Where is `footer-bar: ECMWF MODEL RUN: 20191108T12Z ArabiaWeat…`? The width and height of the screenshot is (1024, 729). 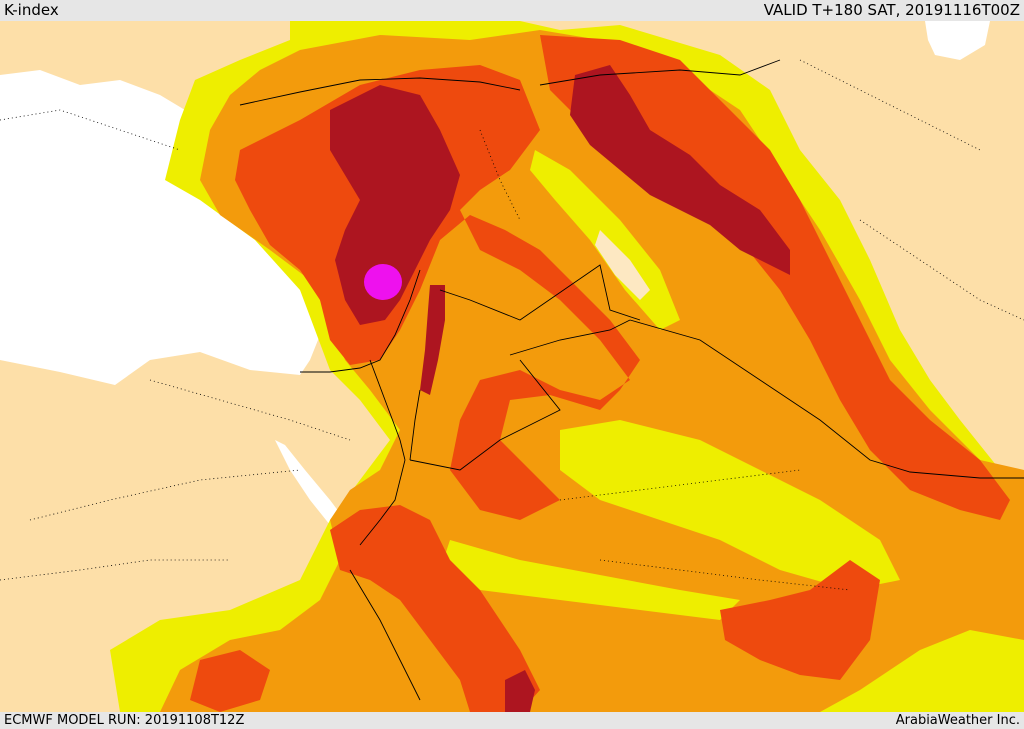
footer-bar: ECMWF MODEL RUN: 20191108T12Z ArabiaWeat… is located at coordinates (512, 720).